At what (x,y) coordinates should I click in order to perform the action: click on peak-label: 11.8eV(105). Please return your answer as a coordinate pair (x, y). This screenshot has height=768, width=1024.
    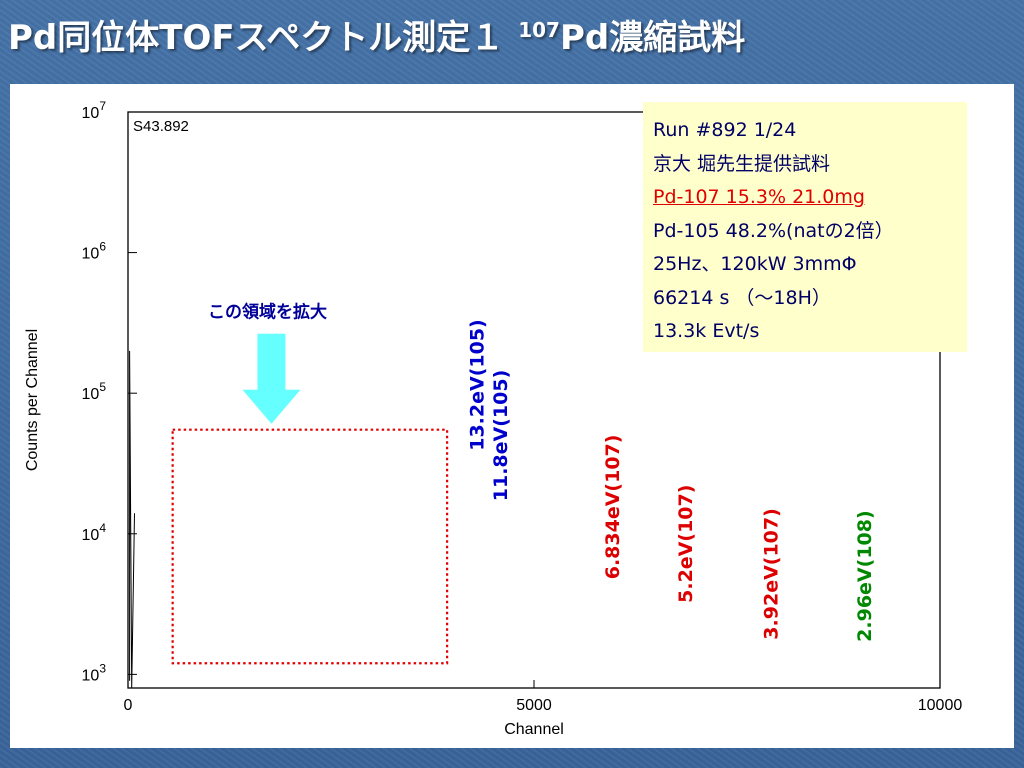
    Looking at the image, I should click on (501, 436).